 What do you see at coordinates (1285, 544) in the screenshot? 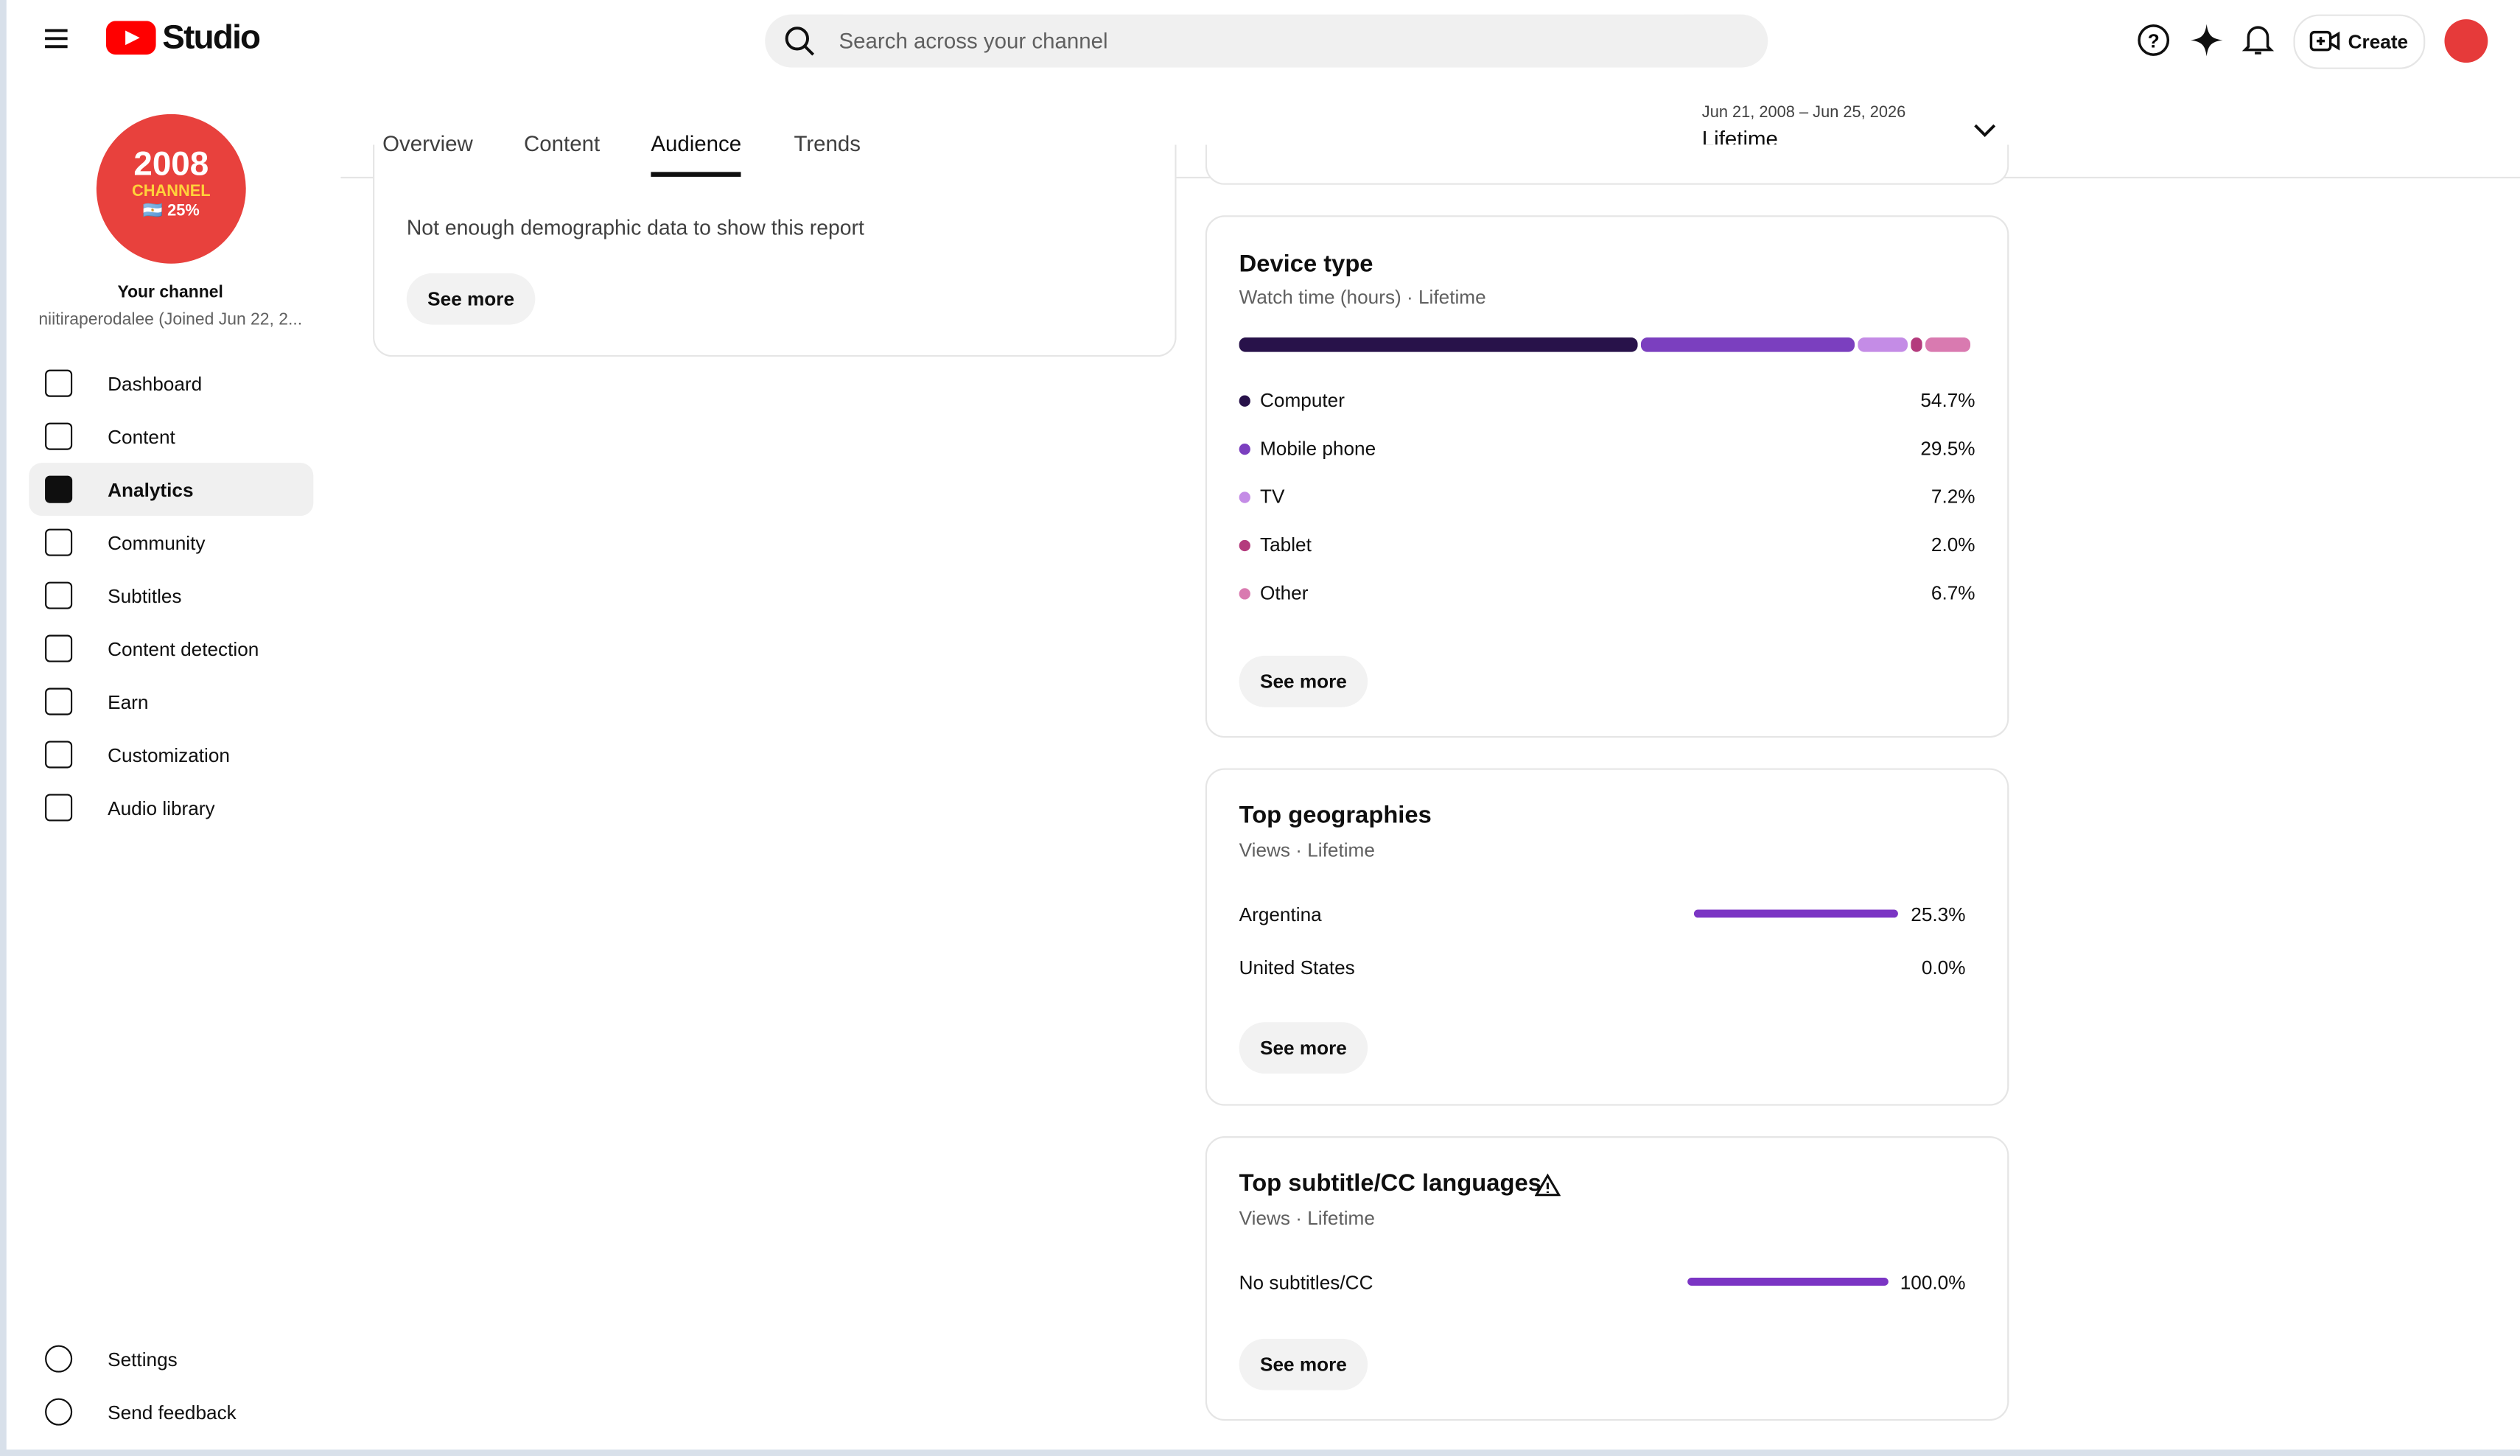
I see `device-name: Tablet` at bounding box center [1285, 544].